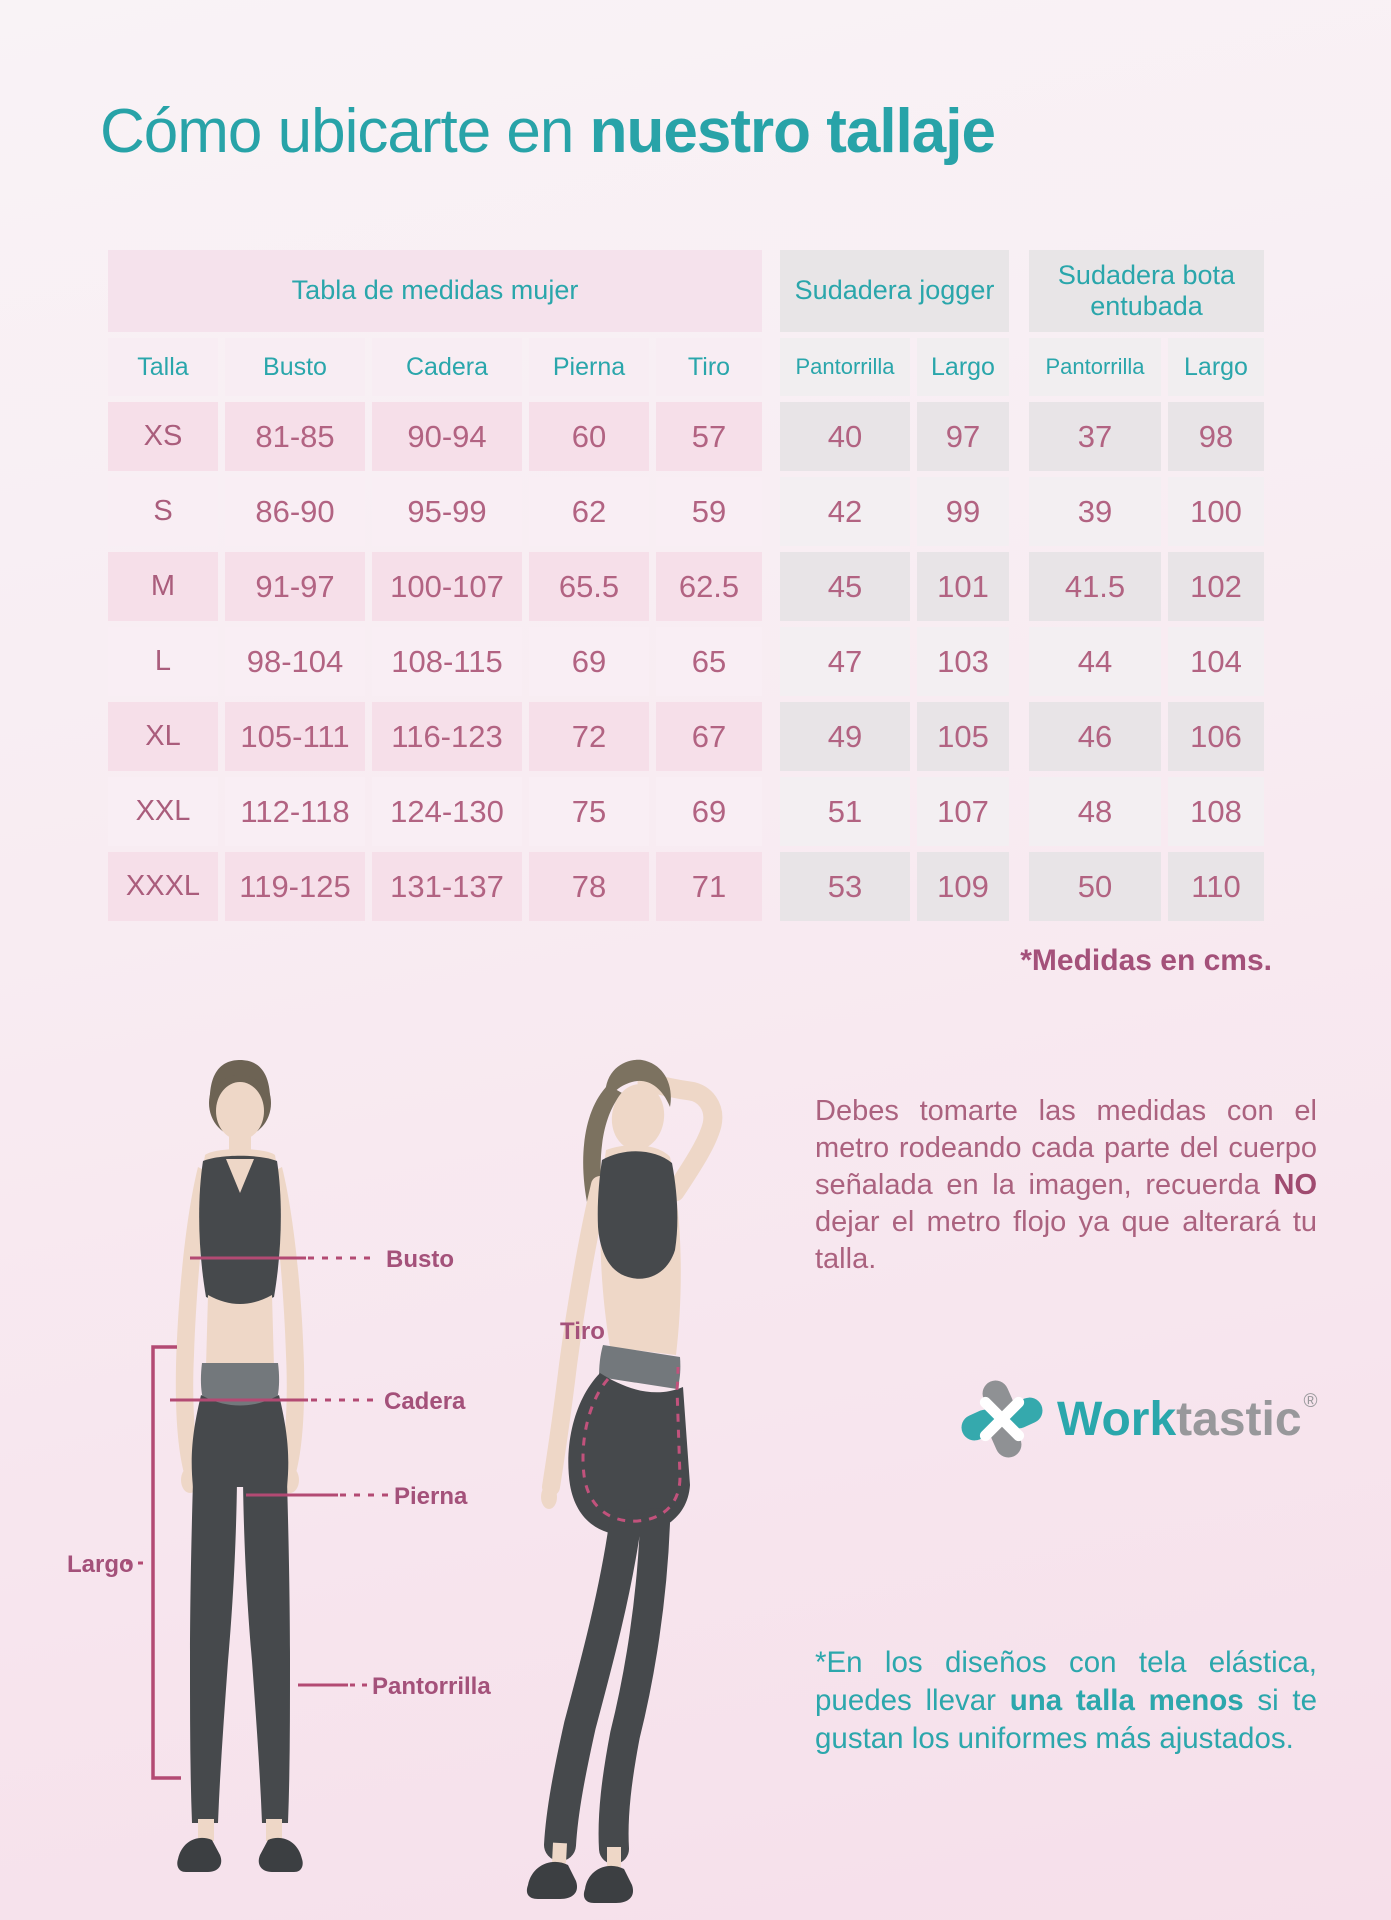  I want to click on value-cell: 105-111, so click(295, 736).